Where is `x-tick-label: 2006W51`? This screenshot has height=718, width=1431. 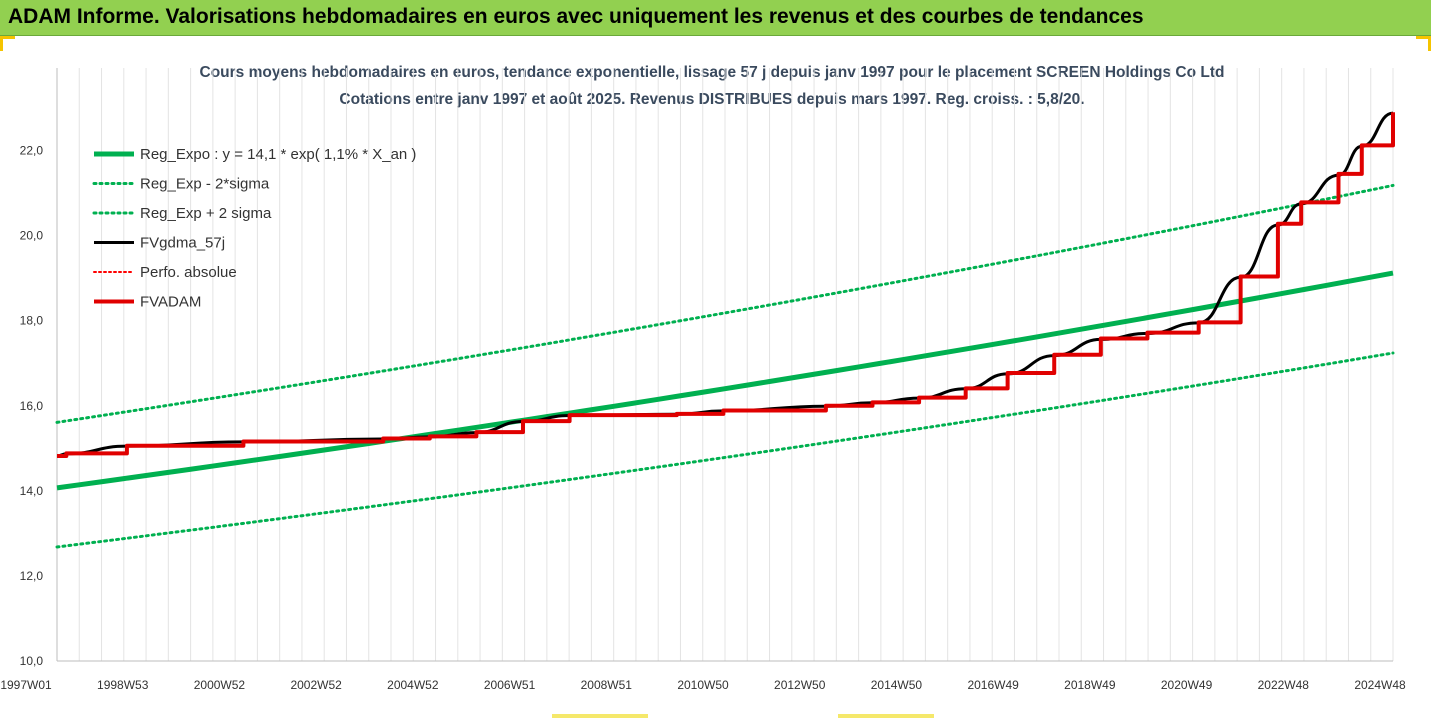
x-tick-label: 2006W51 is located at coordinates (510, 685).